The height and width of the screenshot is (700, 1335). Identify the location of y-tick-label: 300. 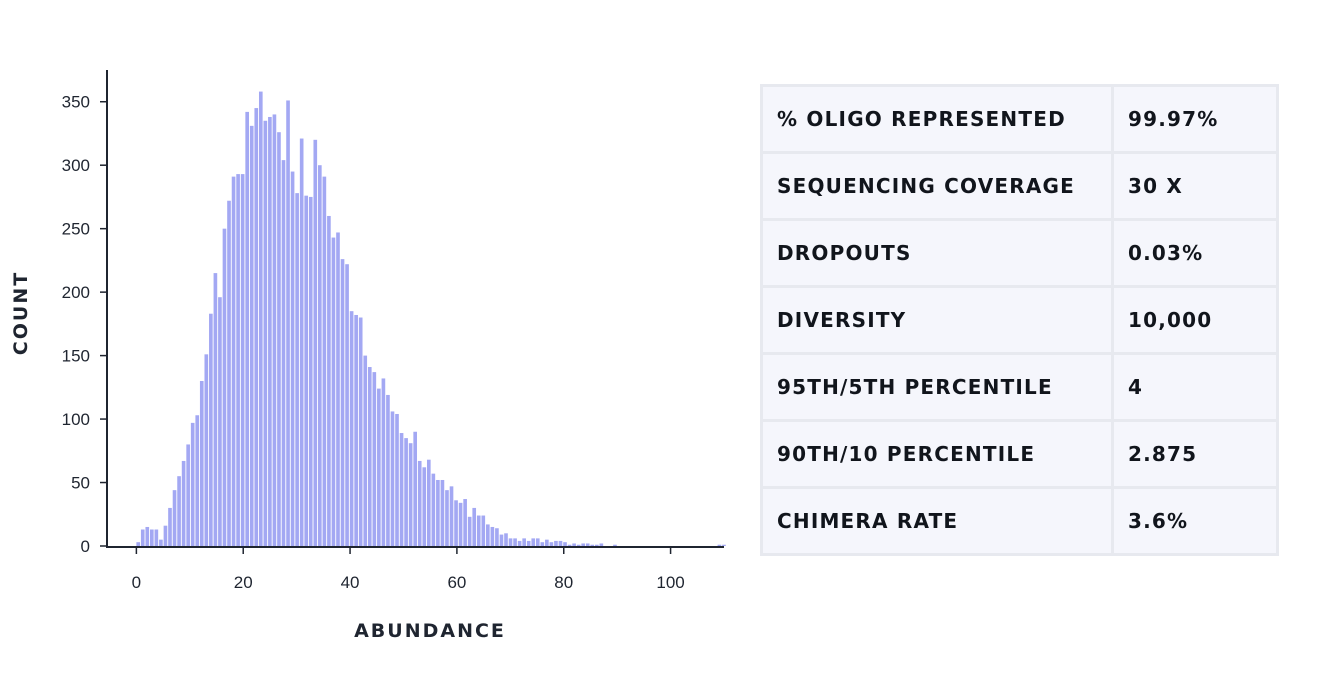
(76, 165).